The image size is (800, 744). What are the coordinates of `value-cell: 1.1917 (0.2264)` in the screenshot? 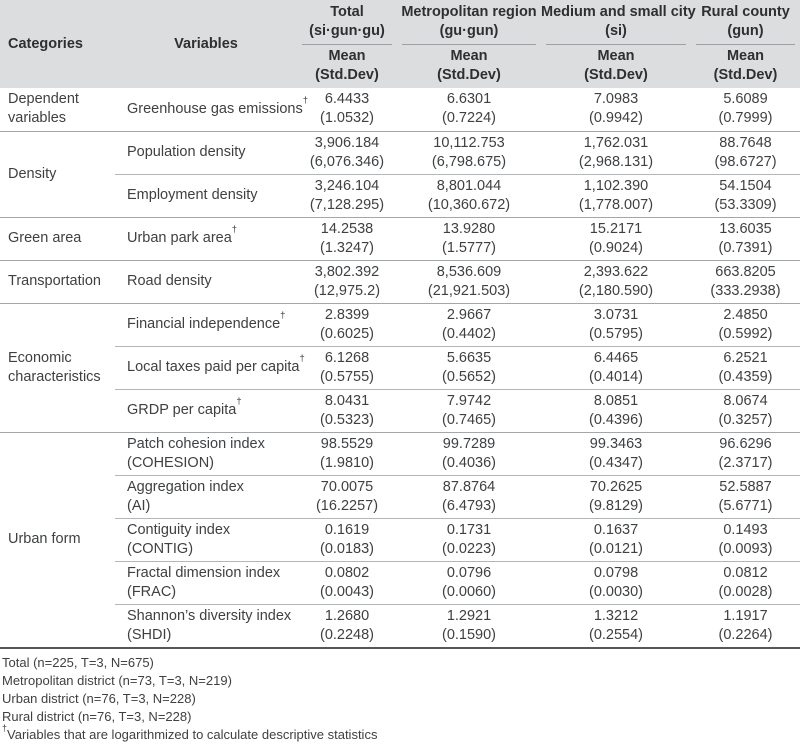 It's located at (745, 625).